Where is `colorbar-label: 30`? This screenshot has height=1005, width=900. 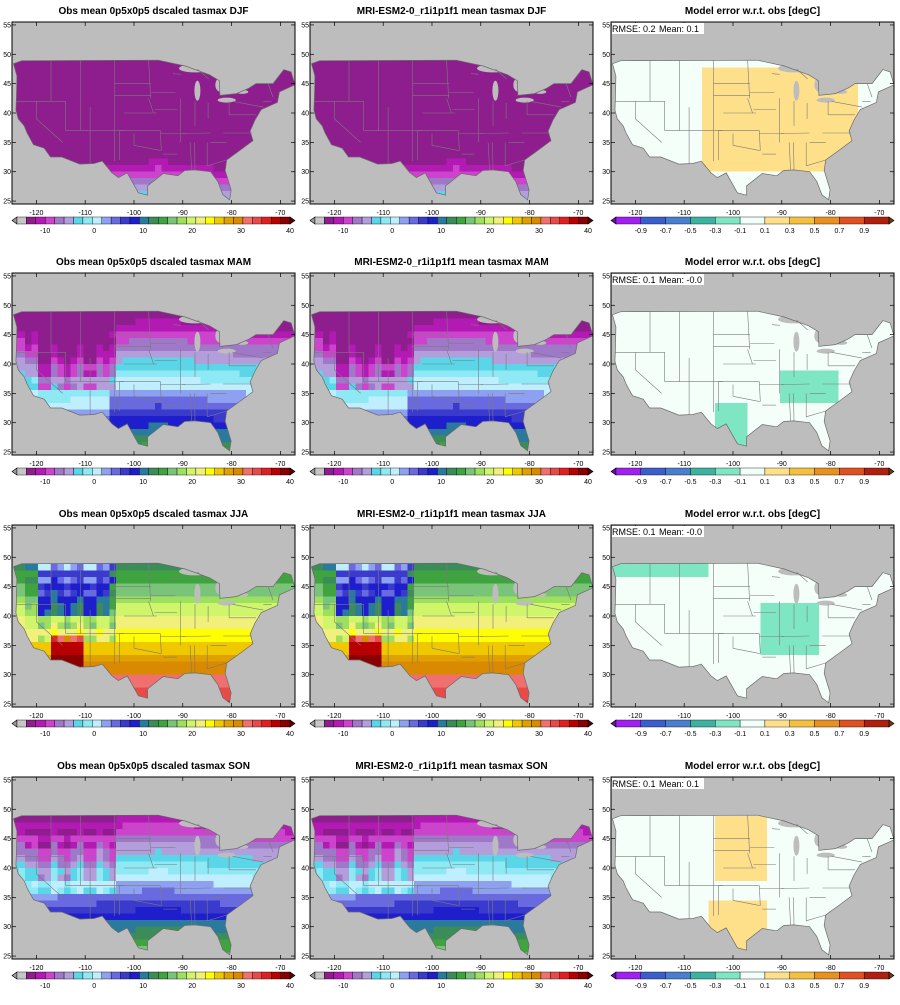 colorbar-label: 30 is located at coordinates (539, 231).